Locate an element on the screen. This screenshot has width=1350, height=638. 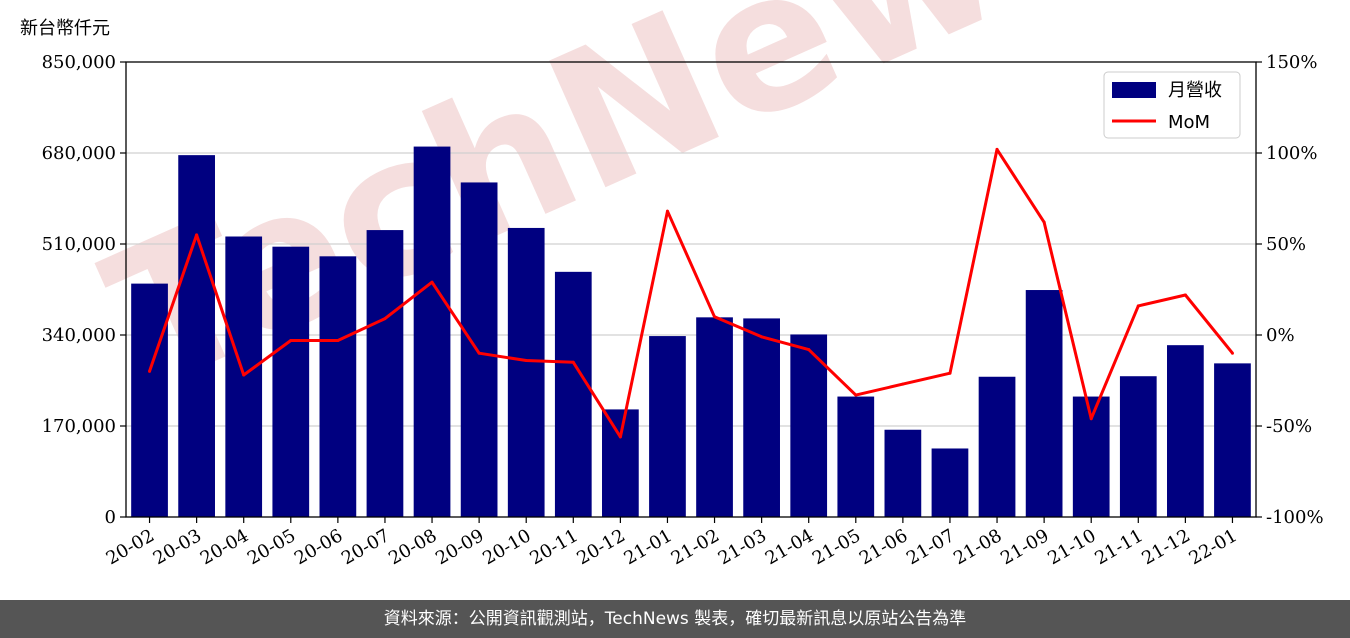
x-tick-label: 21-06 is located at coordinates (883, 547).